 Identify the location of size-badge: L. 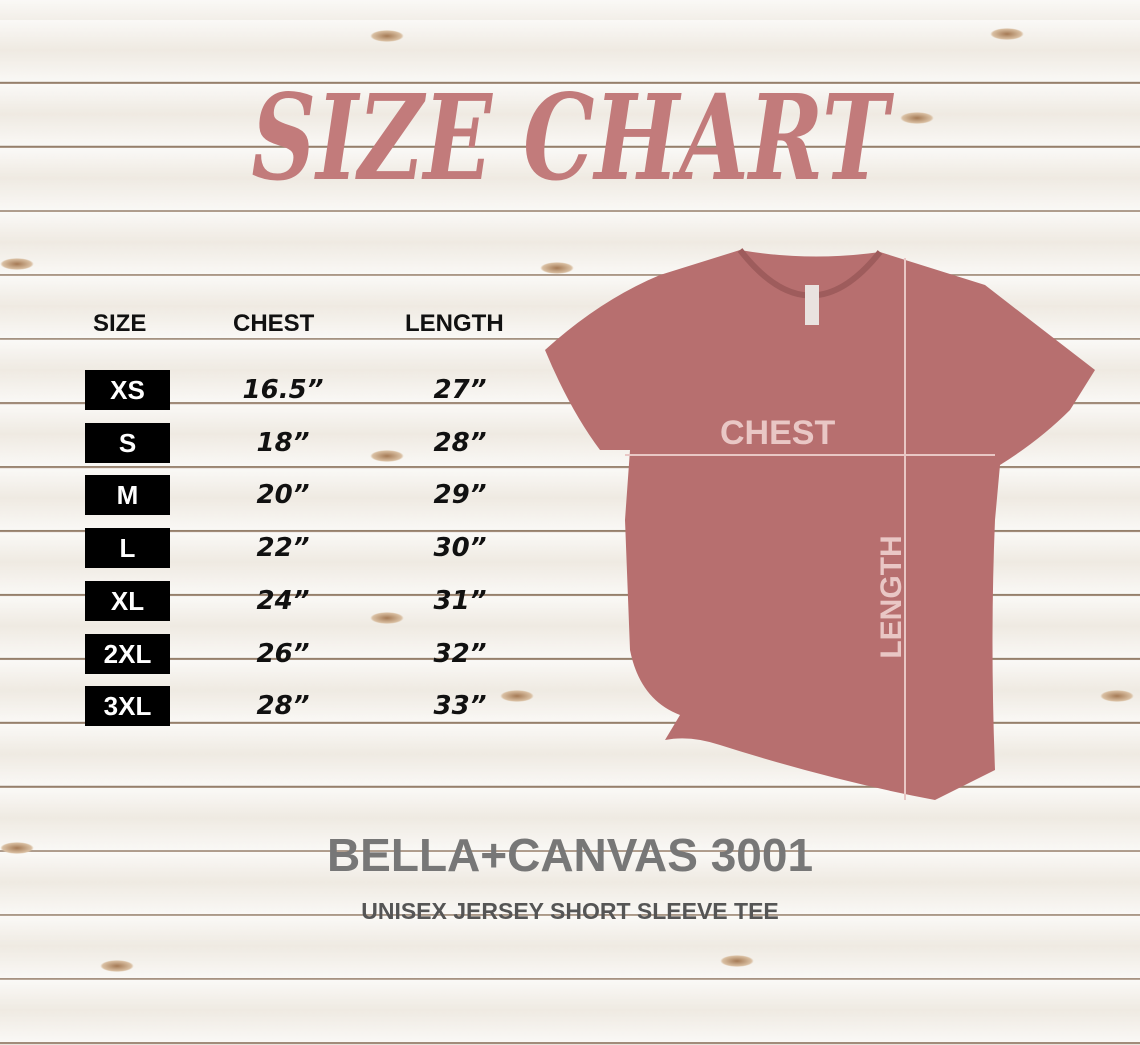
(127, 548).